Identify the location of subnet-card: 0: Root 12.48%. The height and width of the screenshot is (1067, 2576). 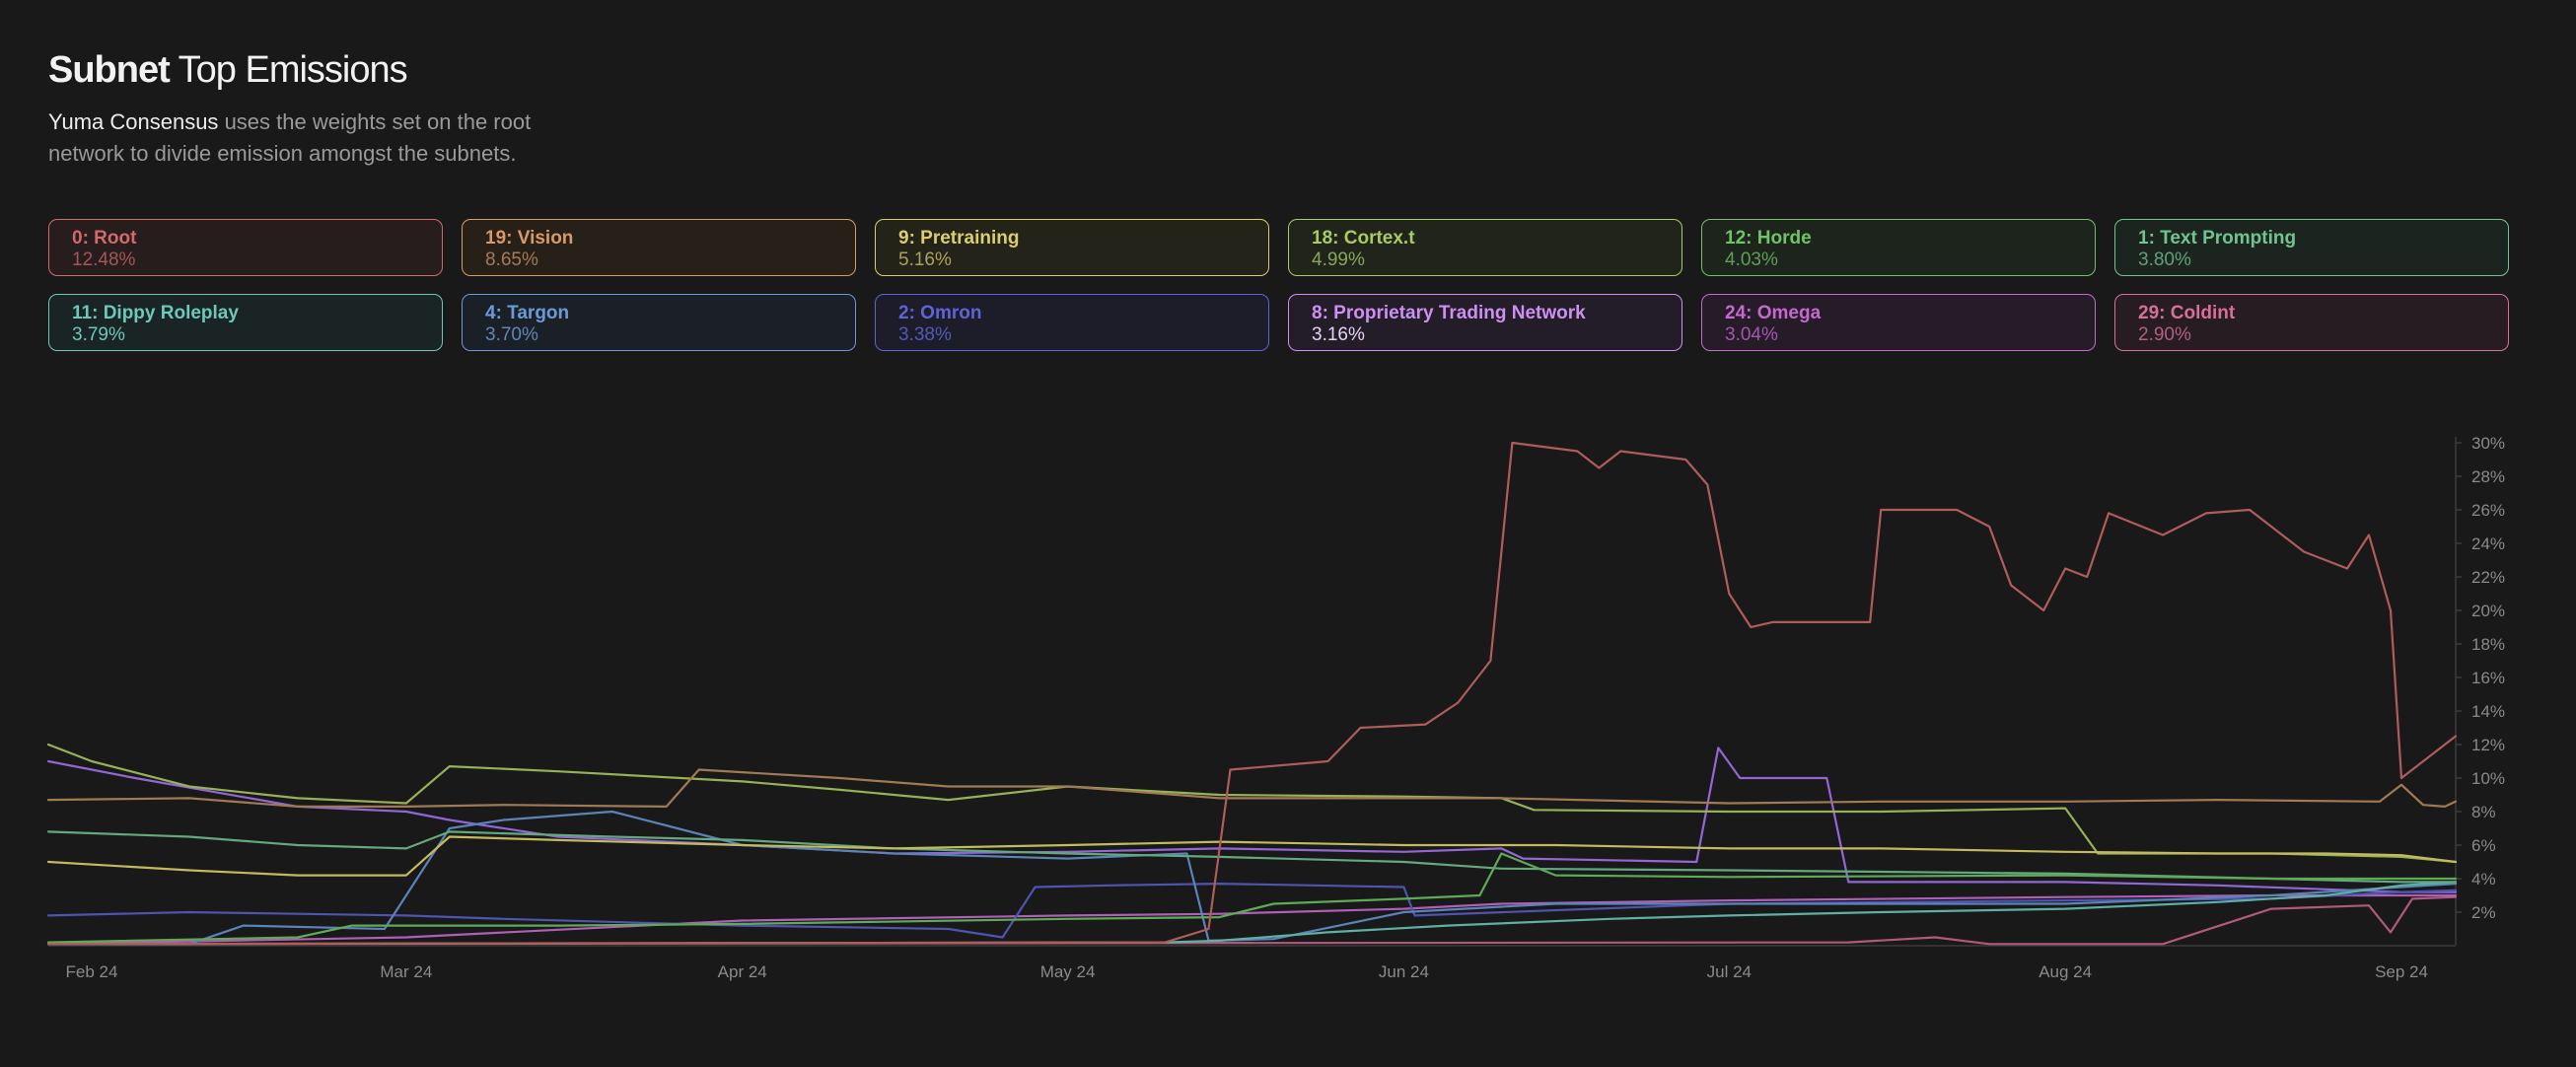
(245, 247).